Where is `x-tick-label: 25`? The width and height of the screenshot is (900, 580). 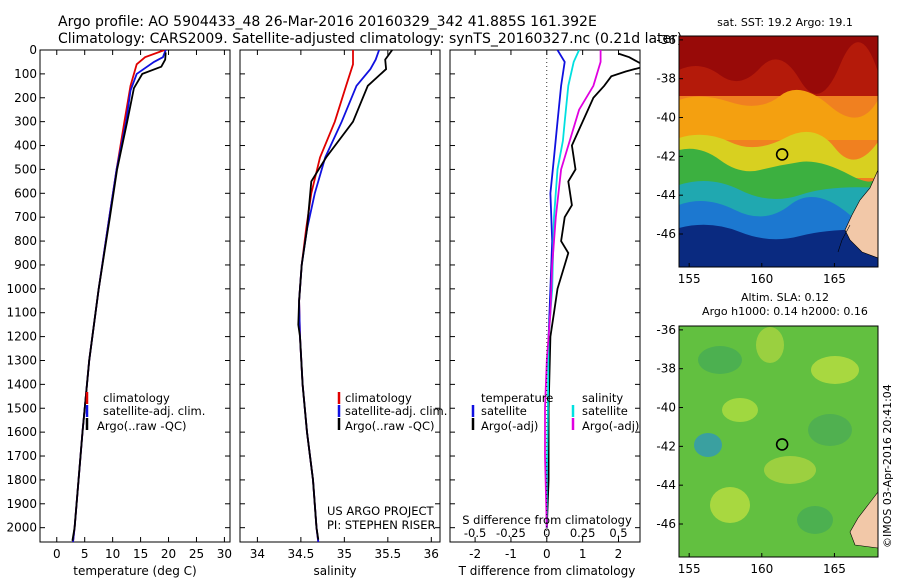
x-tick-label: 25 is located at coordinates (196, 554).